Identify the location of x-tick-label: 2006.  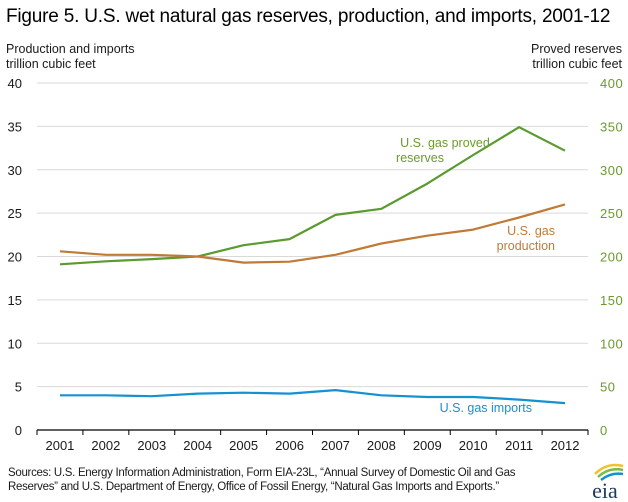
(289, 445).